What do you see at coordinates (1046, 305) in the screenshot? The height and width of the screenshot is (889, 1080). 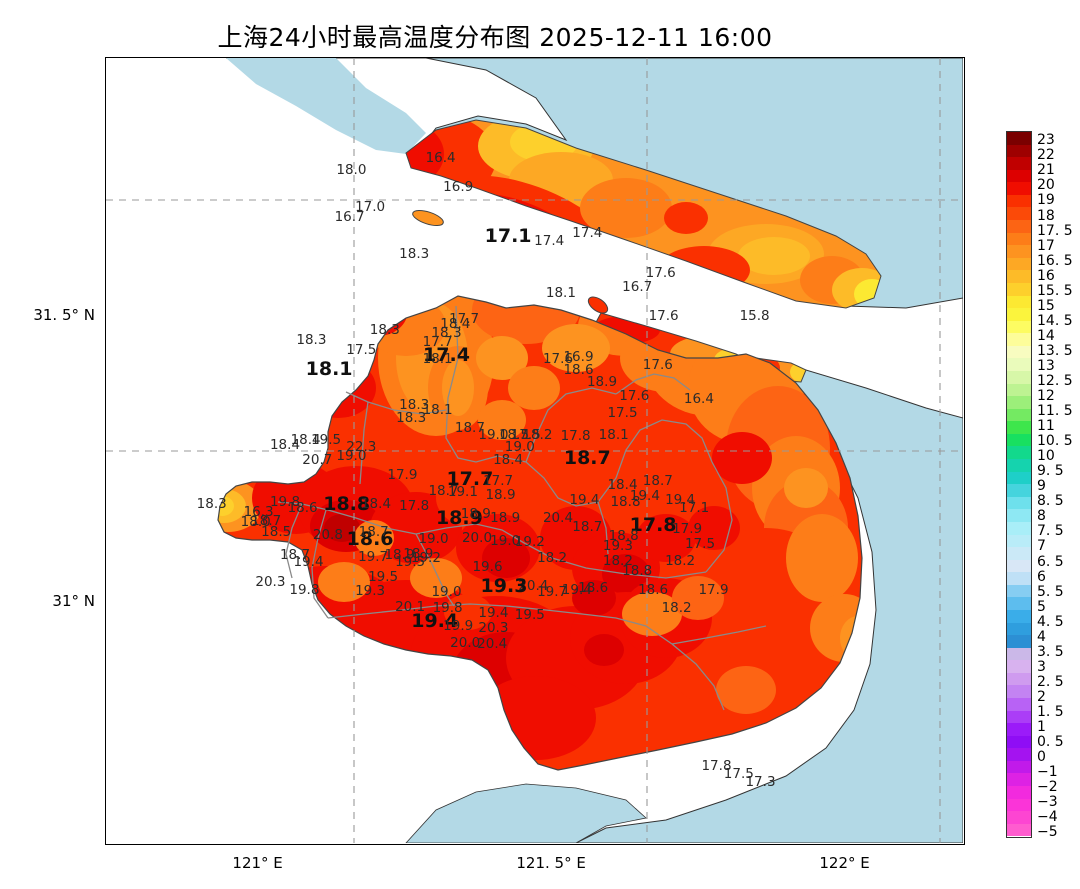 I see `colorbar-tick-label: 15` at bounding box center [1046, 305].